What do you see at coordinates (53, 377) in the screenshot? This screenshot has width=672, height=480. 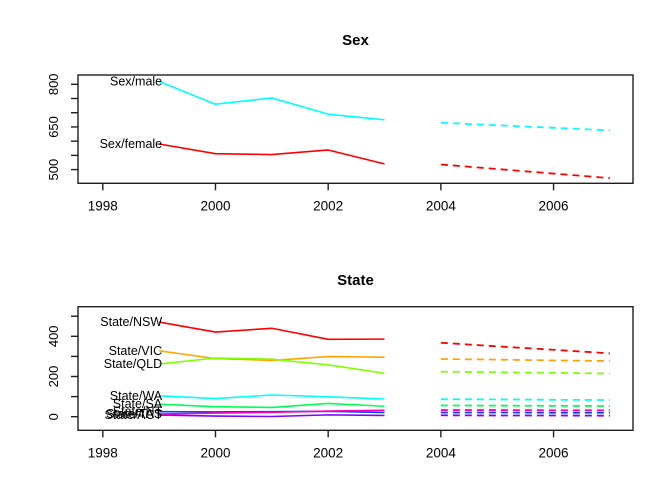 I see `y-tick-label: 200` at bounding box center [53, 377].